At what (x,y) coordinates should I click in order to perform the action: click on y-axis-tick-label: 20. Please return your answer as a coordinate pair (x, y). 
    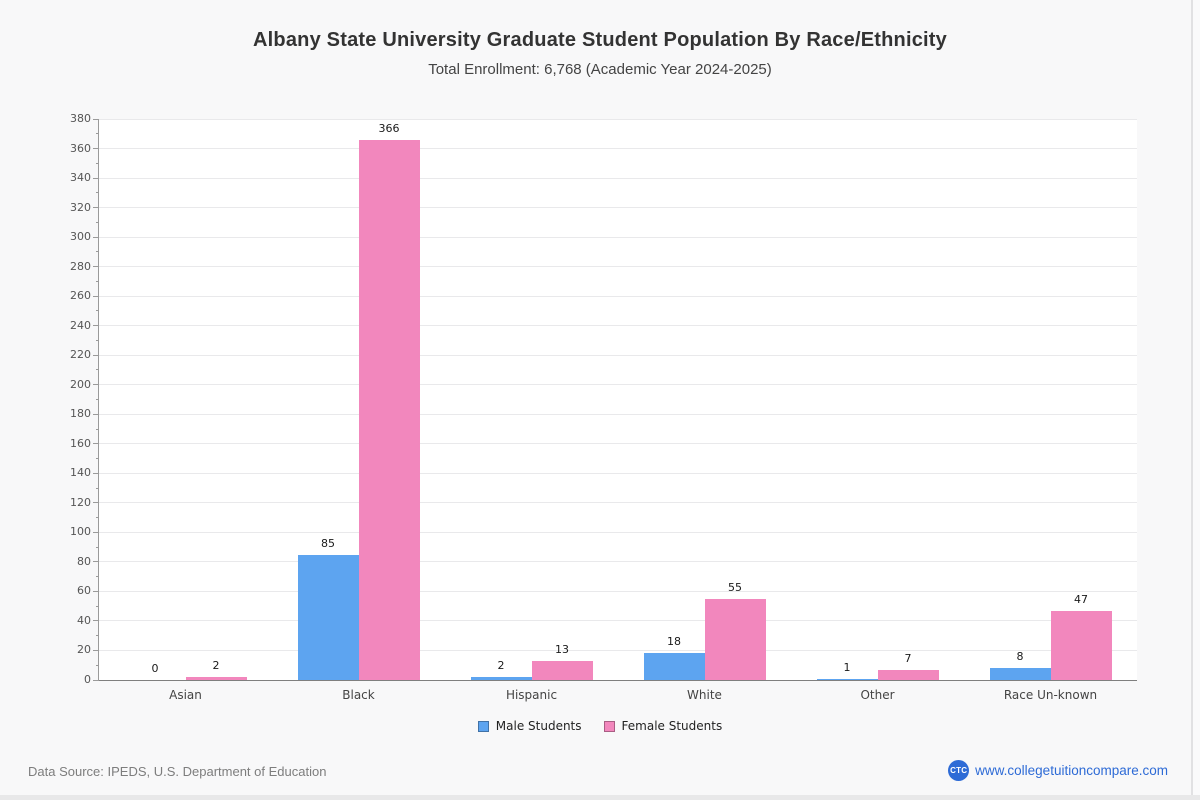
    Looking at the image, I should click on (84, 650).